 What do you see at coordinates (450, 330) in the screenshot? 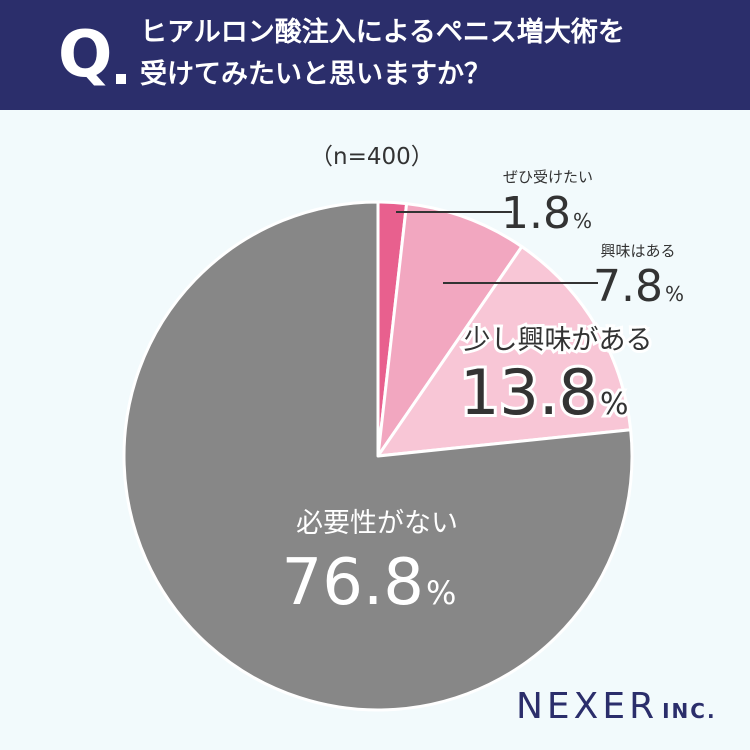
I see `pie-slice-interested` at bounding box center [450, 330].